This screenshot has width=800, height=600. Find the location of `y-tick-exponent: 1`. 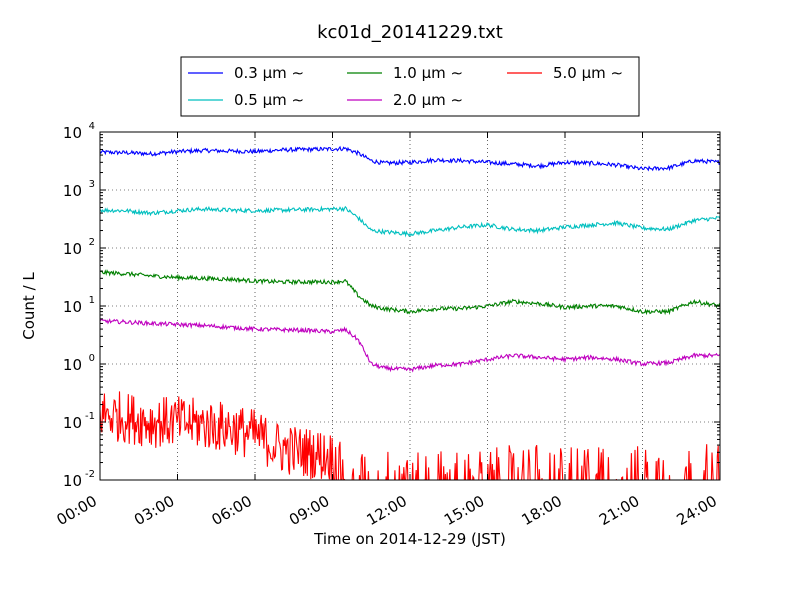

y-tick-exponent: 1 is located at coordinates (92, 300).